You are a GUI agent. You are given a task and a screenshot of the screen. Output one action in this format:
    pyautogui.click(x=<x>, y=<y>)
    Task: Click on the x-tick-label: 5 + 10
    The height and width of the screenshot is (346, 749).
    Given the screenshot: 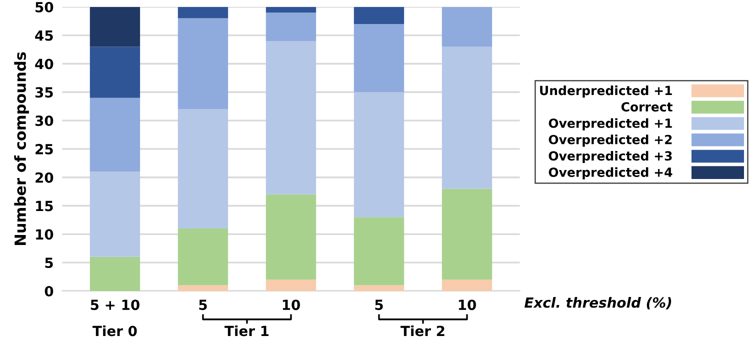 What is the action you would take?
    pyautogui.click(x=115, y=305)
    